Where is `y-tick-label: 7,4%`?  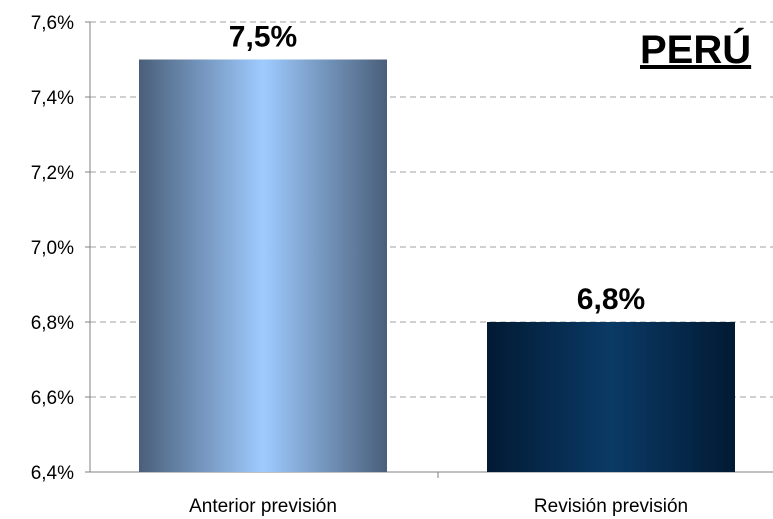
y-tick-label: 7,4% is located at coordinates (52, 98).